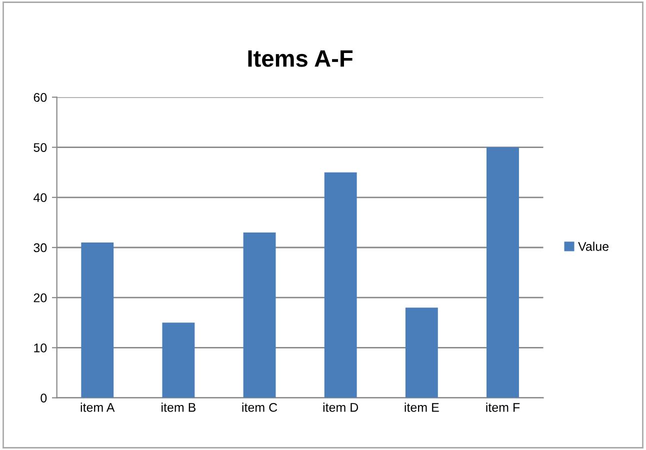 This screenshot has height=450, width=646. What do you see at coordinates (421, 407) in the screenshot?
I see `x-tick-label: item E` at bounding box center [421, 407].